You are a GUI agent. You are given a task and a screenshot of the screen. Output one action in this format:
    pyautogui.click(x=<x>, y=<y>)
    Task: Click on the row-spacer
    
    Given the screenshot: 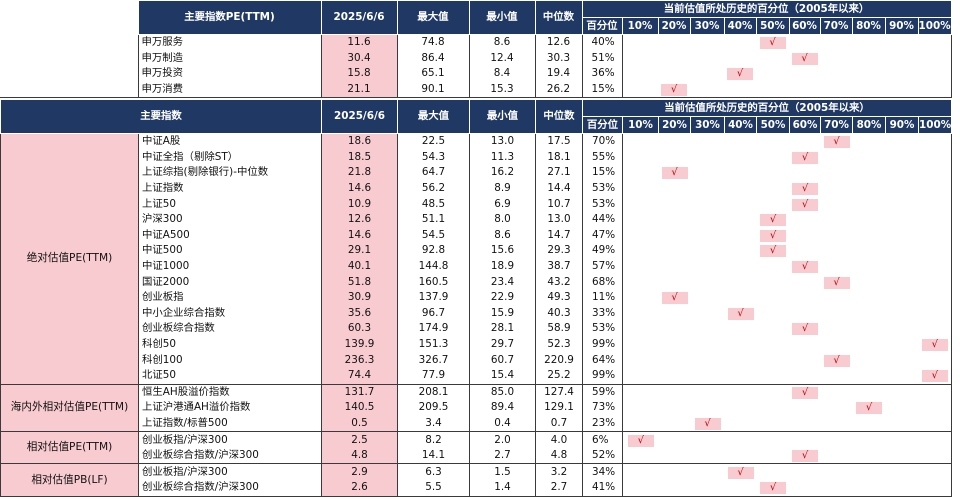 What is the action you would take?
    pyautogui.click(x=69, y=74)
    